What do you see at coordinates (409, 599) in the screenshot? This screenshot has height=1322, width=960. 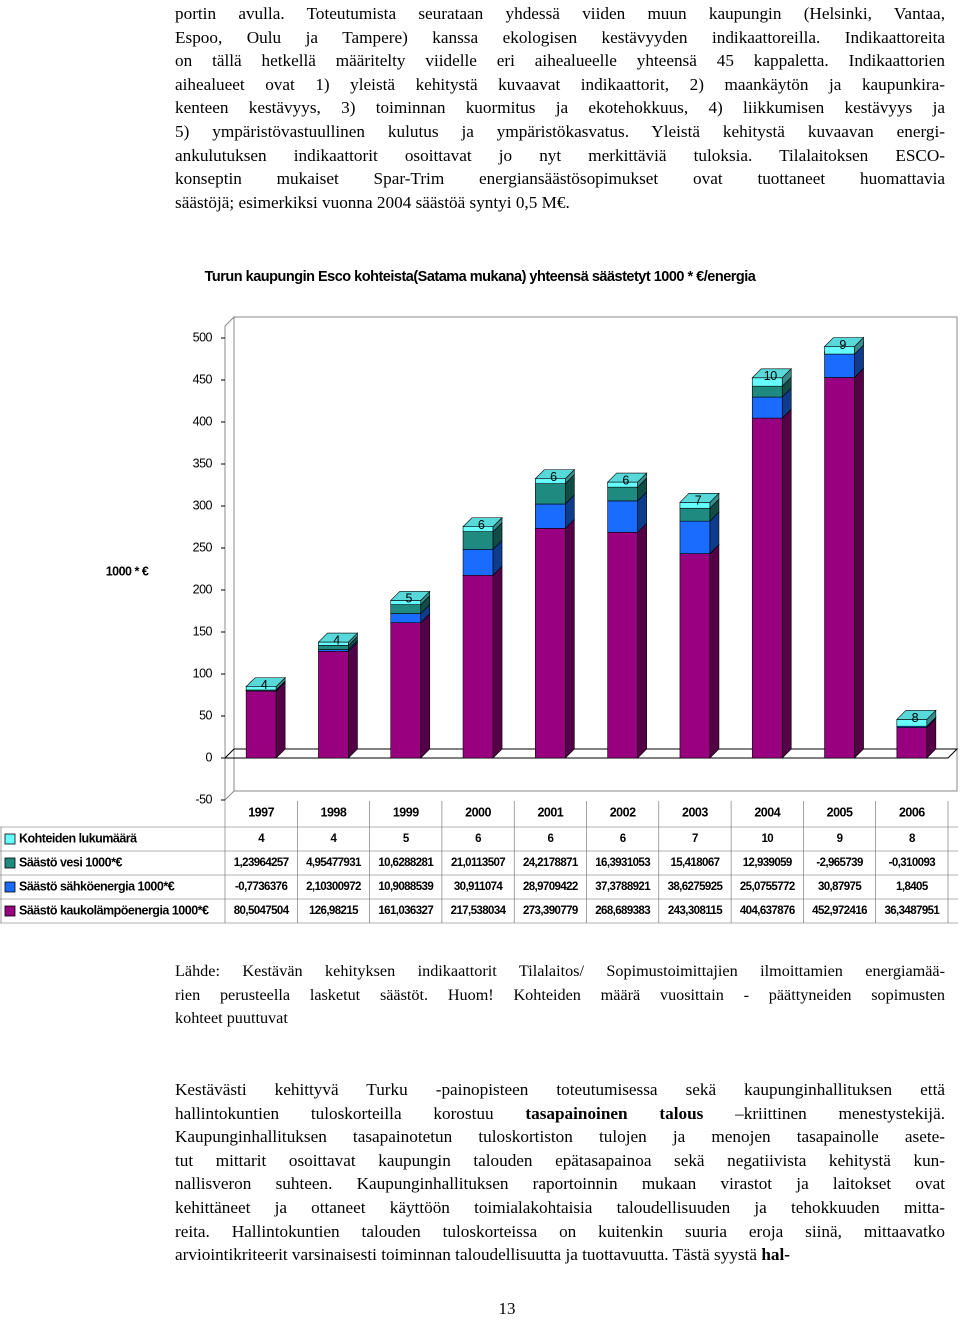 I see `data-label: 5` at bounding box center [409, 599].